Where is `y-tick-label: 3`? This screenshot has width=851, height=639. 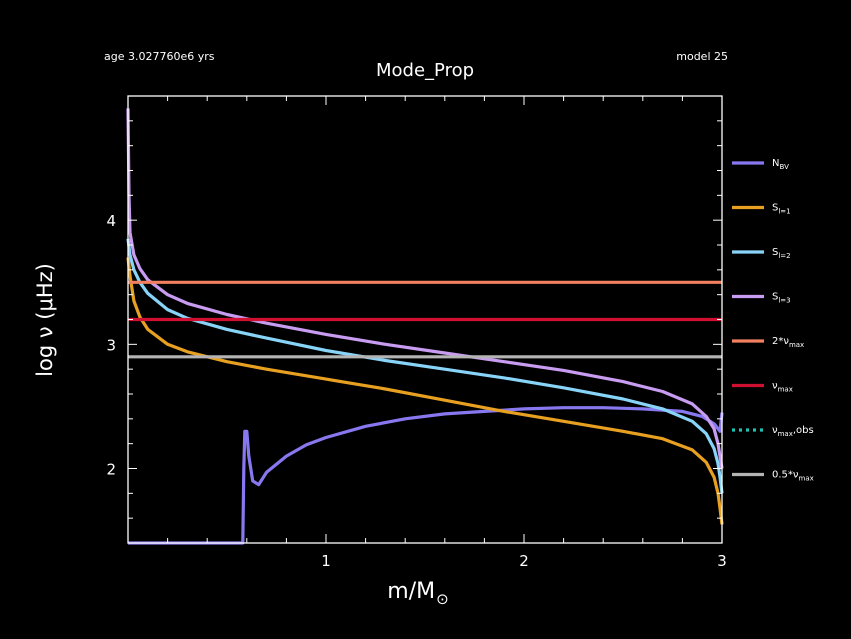 y-tick-label: 3 is located at coordinates (111, 345).